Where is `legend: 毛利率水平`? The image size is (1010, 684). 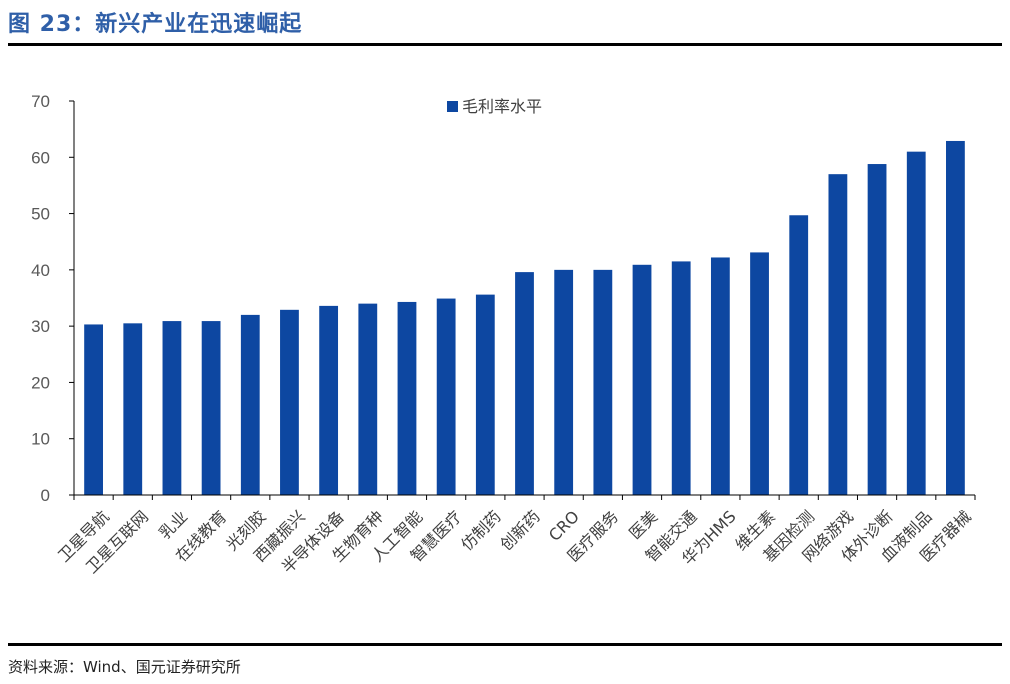 legend: 毛利率水平 is located at coordinates (494, 106).